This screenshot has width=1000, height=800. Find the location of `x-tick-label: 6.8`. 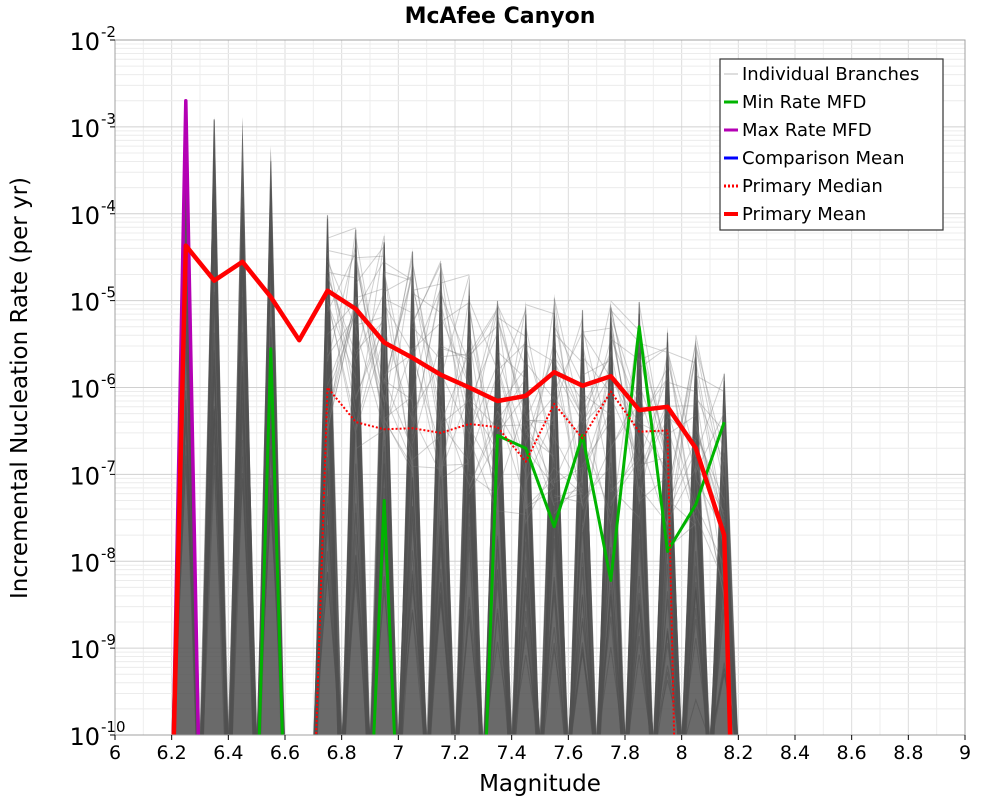

x-tick-label: 6.8 is located at coordinates (342, 753).